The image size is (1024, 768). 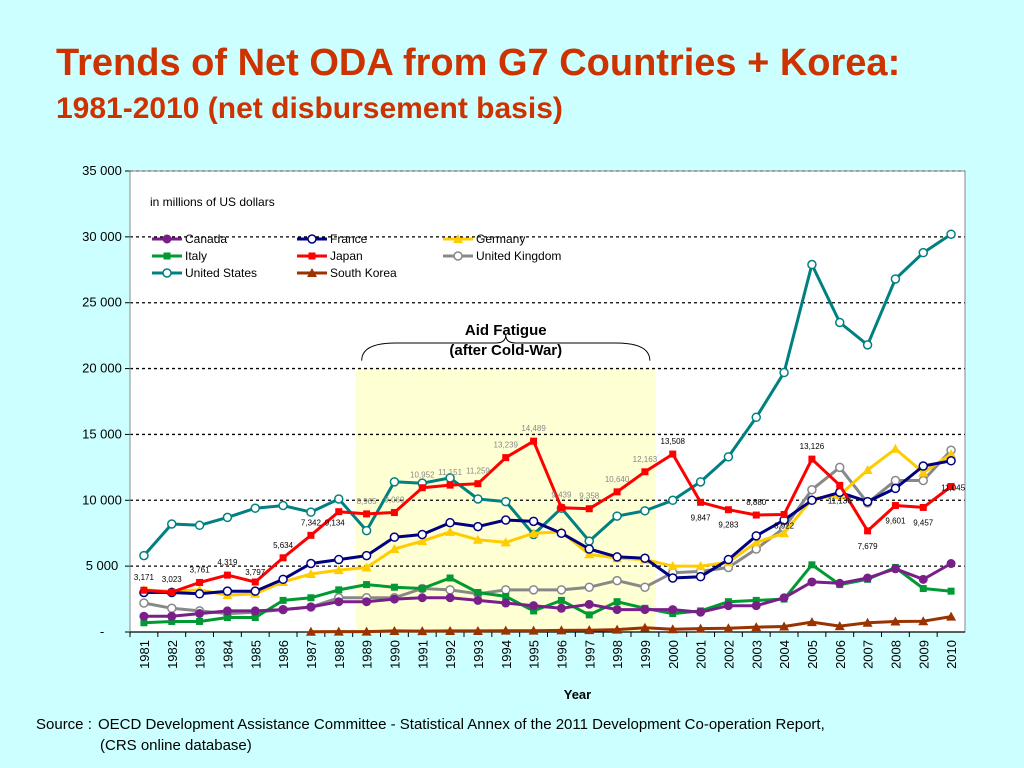 What do you see at coordinates (206, 239) in the screenshot?
I see `legend-canada-label: Canada` at bounding box center [206, 239].